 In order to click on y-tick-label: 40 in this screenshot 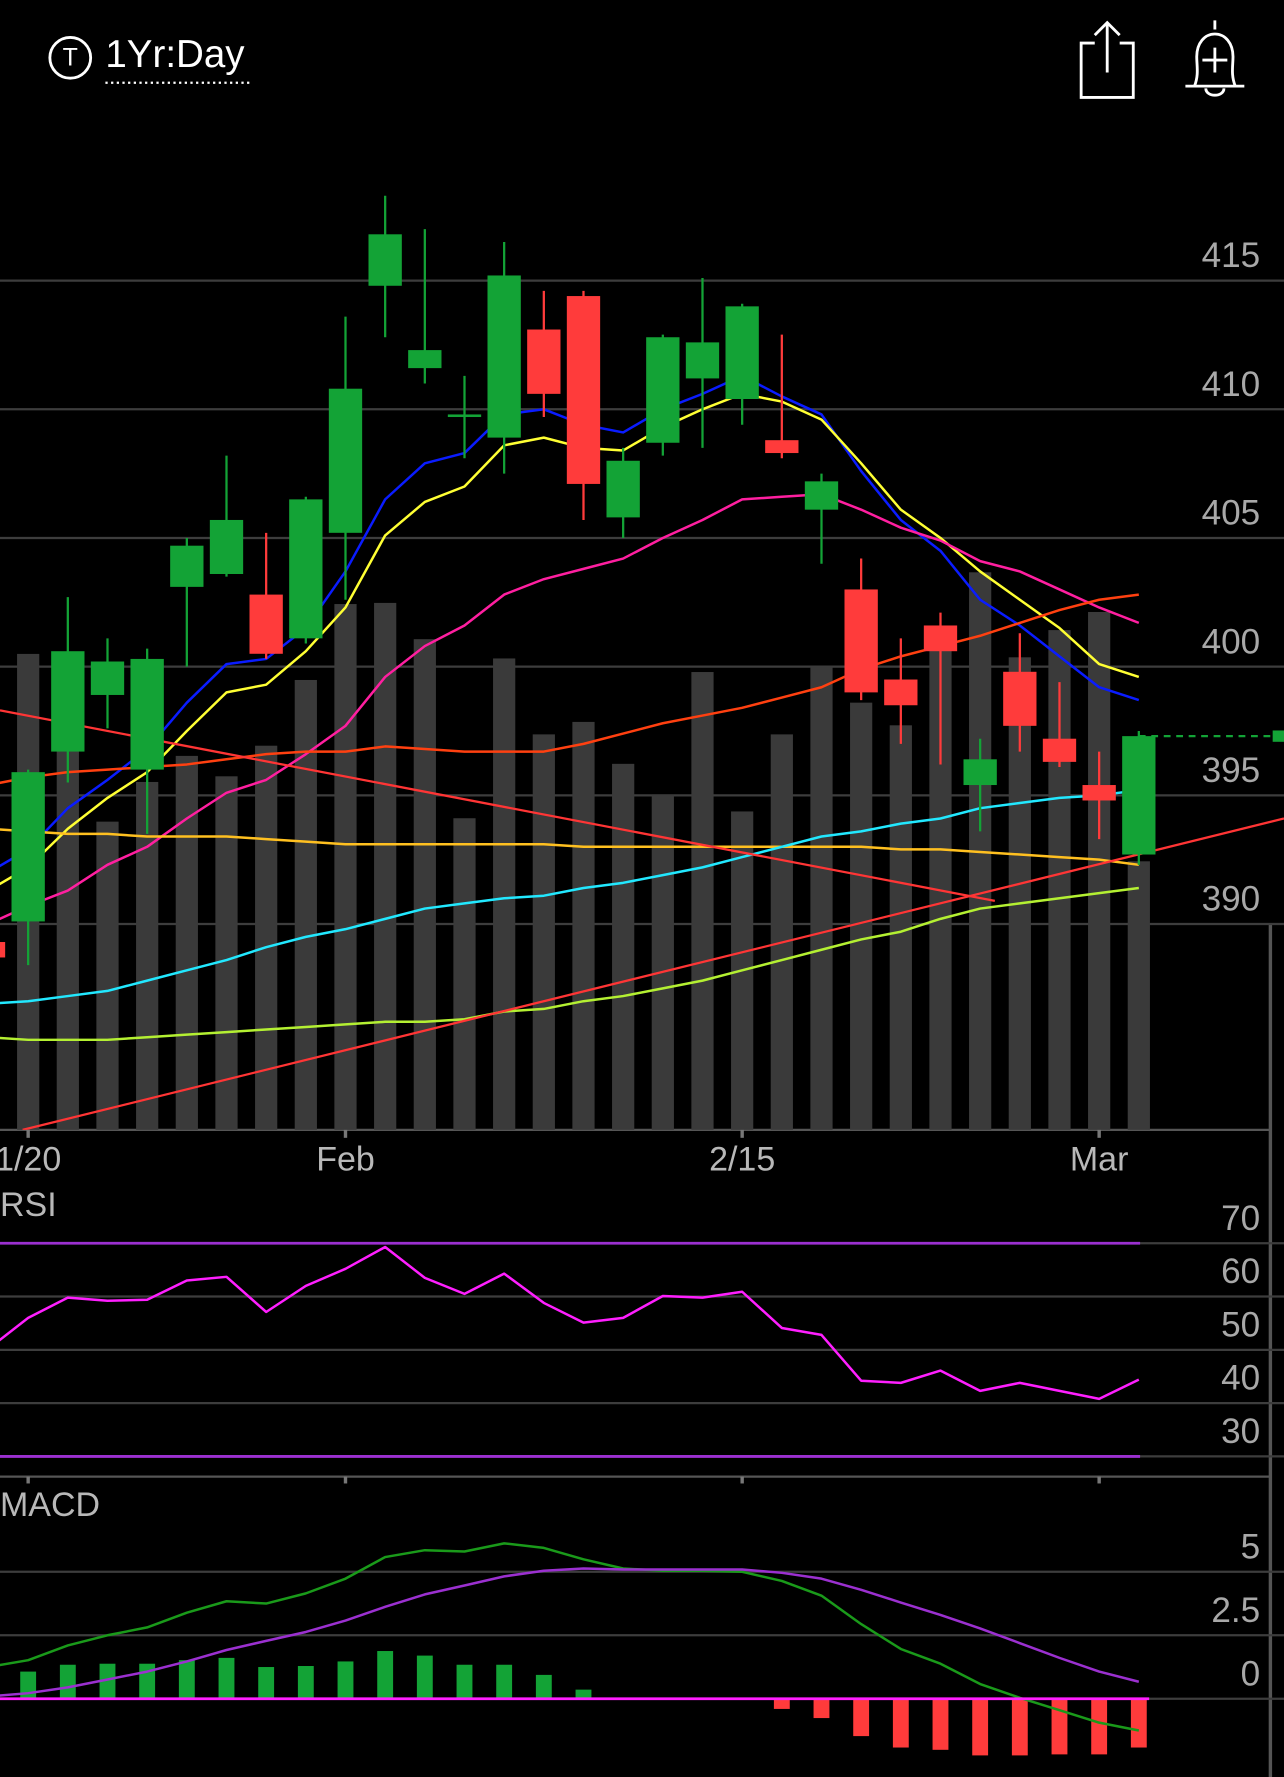, I will do `click(1240, 1378)`.